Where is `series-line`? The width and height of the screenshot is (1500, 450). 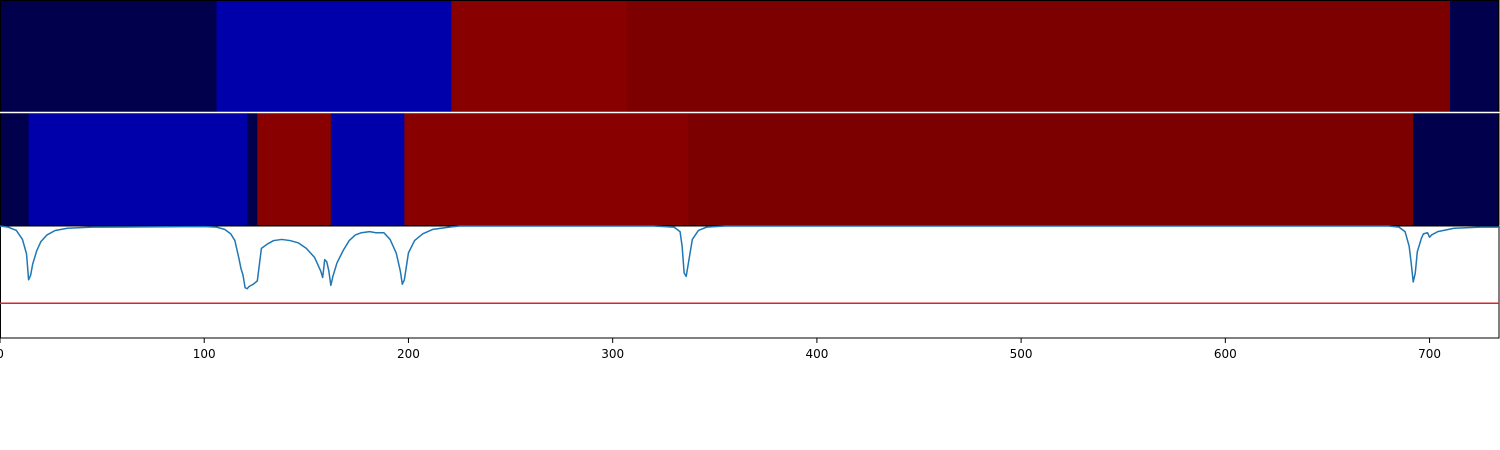 series-line is located at coordinates (749, 257).